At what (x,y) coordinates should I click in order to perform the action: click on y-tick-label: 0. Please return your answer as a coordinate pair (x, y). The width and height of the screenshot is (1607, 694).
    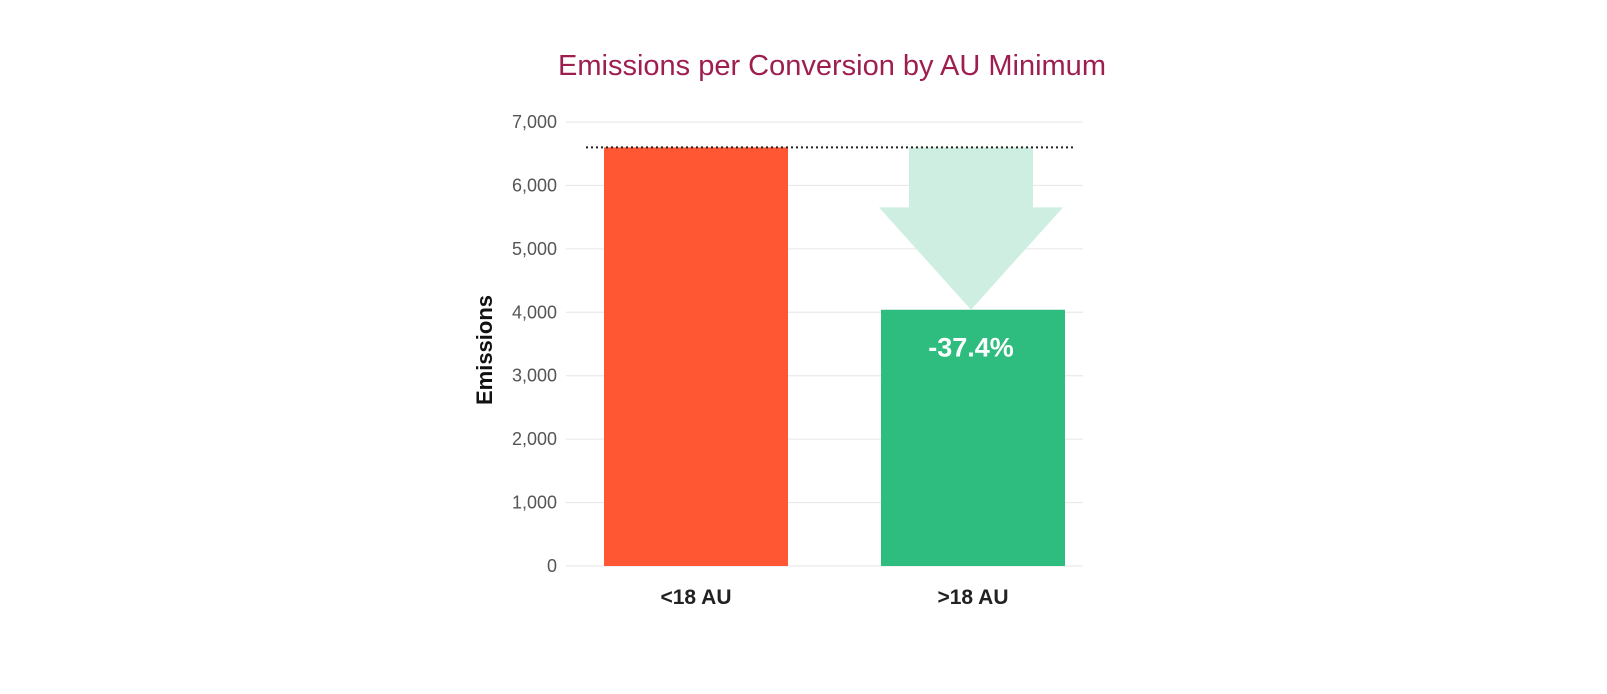
    Looking at the image, I should click on (552, 566).